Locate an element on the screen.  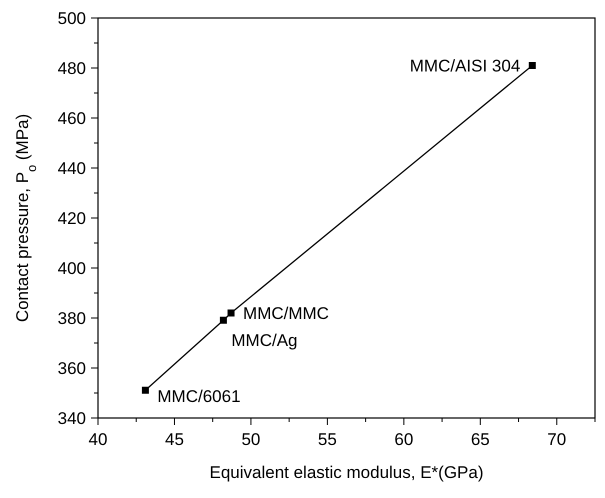
annotation: MMC/AISI 304 is located at coordinates (465, 66).